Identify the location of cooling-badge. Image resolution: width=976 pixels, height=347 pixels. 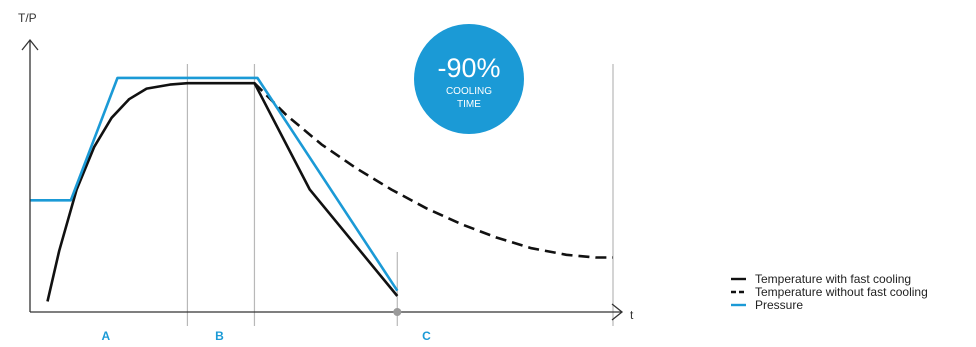
(469, 79).